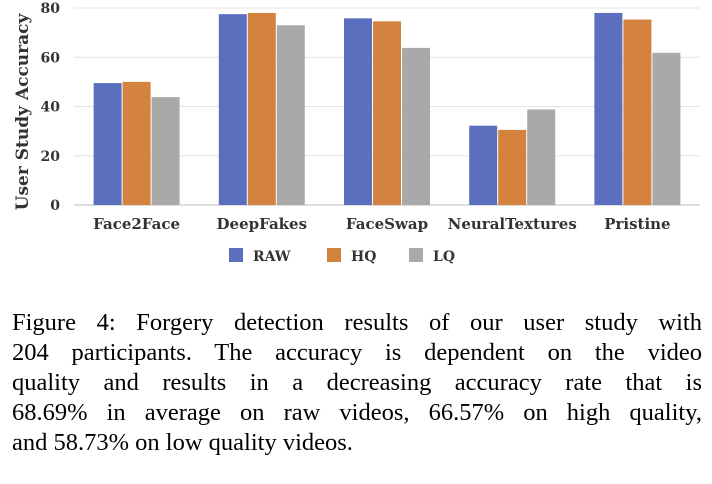  What do you see at coordinates (51, 58) in the screenshot?
I see `y-tick-label: 60` at bounding box center [51, 58].